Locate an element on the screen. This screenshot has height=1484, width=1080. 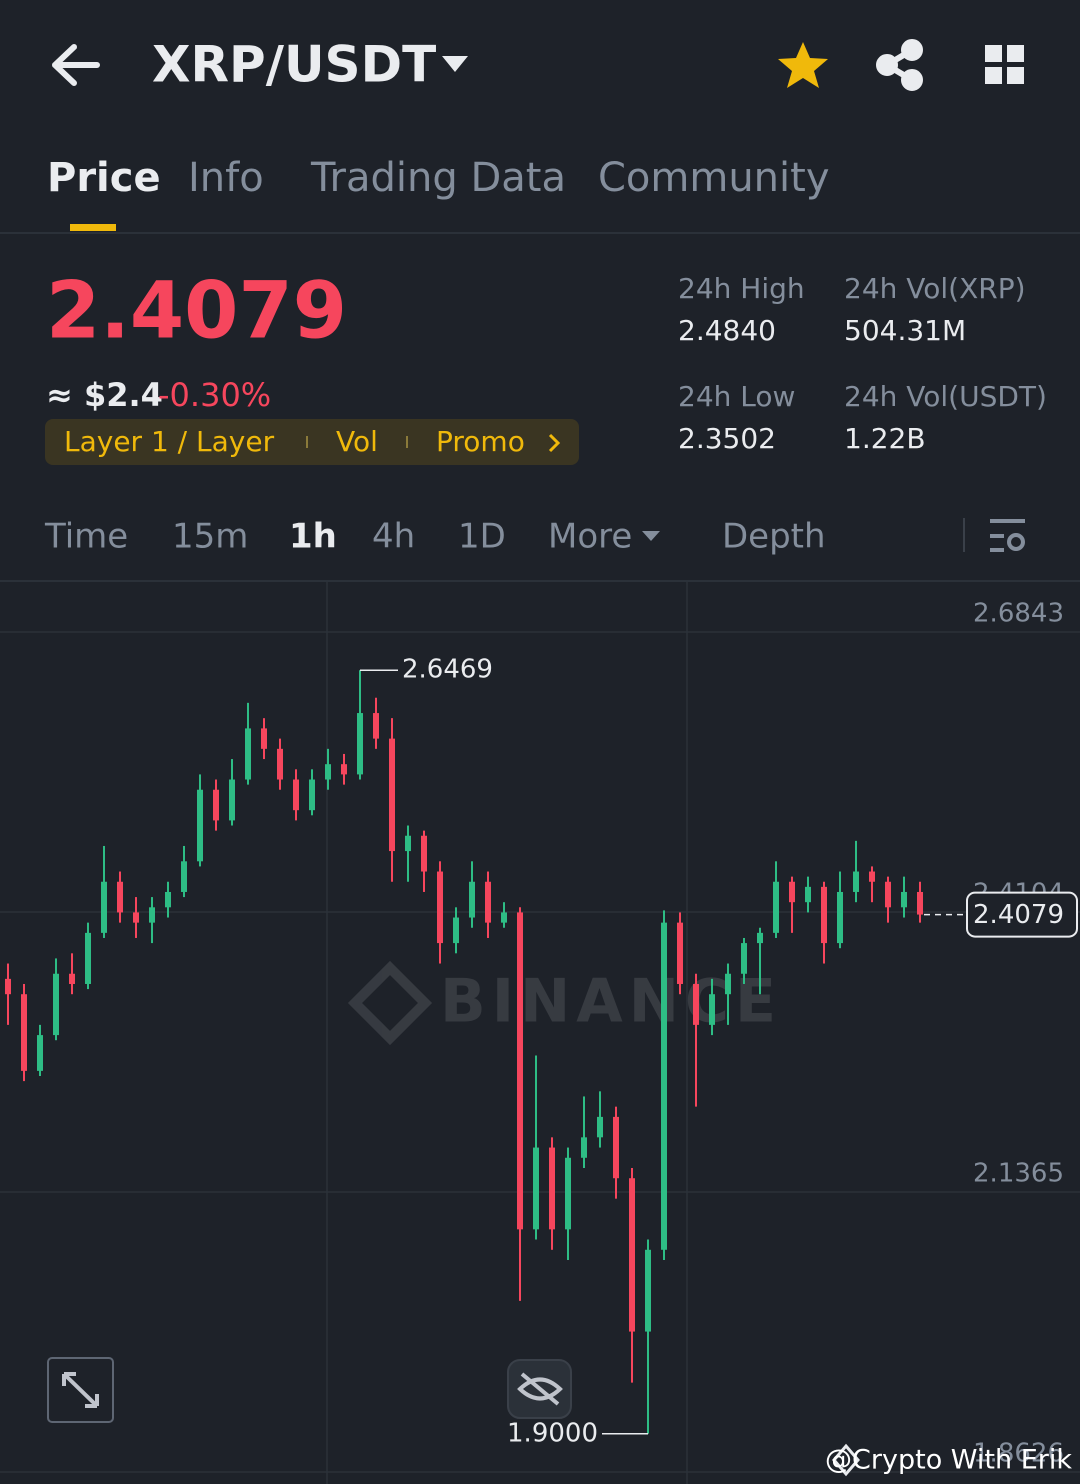
last-price-label: 2.4079 is located at coordinates (1018, 915).